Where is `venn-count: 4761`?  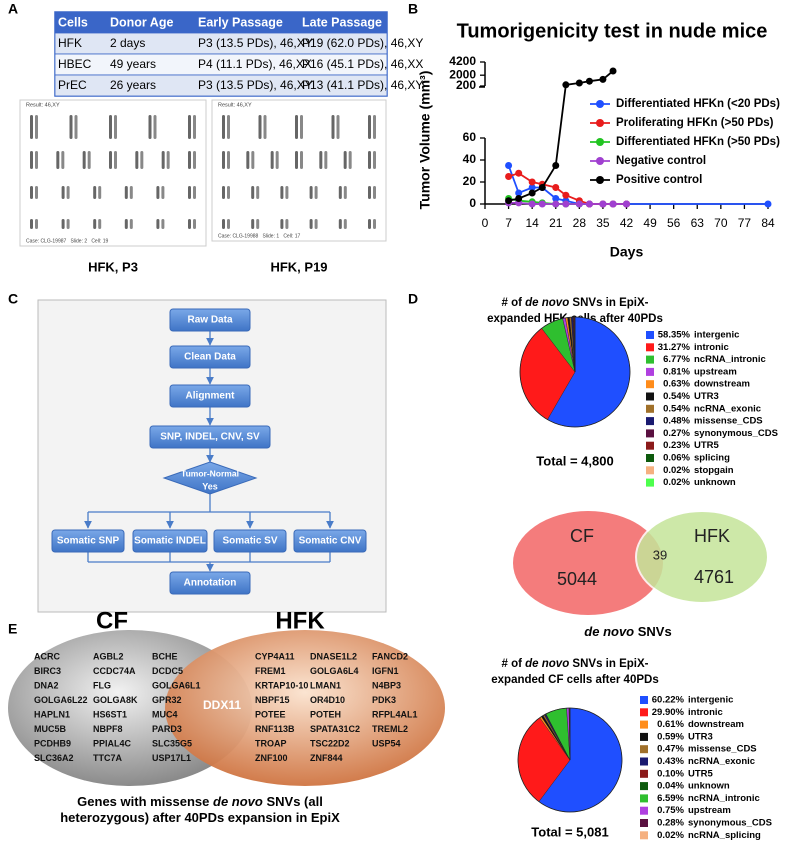 venn-count: 4761 is located at coordinates (714, 577).